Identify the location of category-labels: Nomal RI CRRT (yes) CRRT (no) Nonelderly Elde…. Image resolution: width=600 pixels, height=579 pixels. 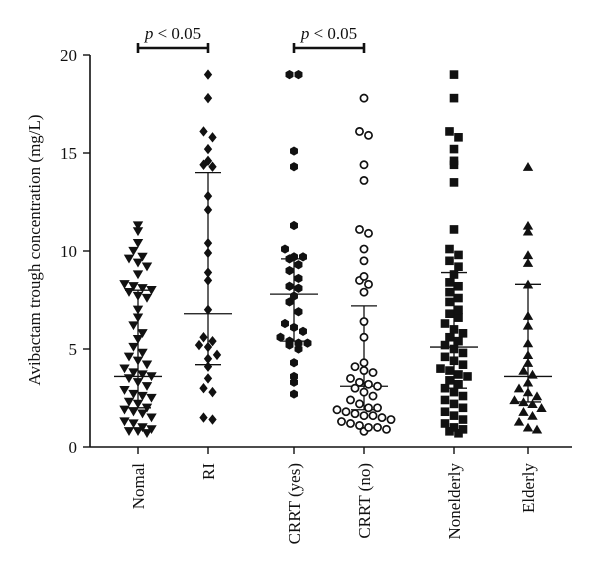
(333, 504).